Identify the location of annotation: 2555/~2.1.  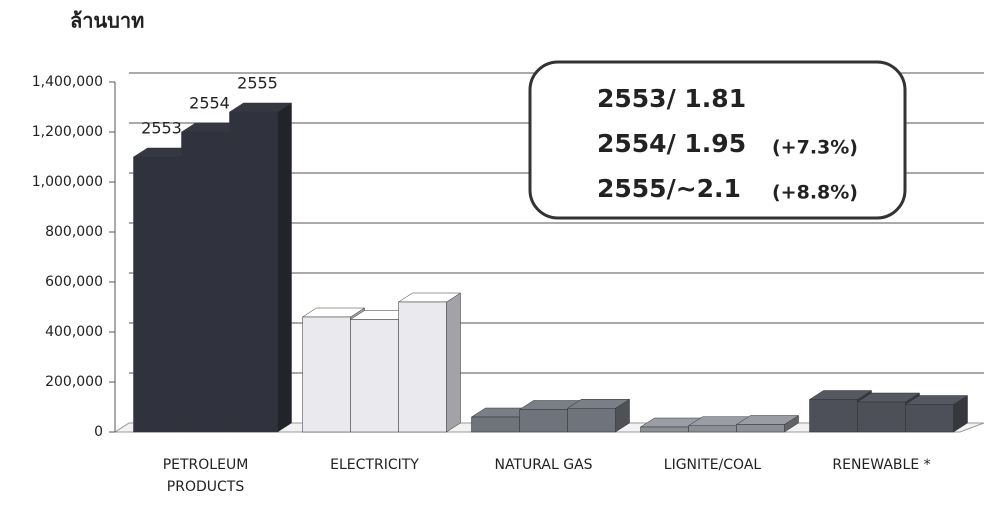
(669, 188).